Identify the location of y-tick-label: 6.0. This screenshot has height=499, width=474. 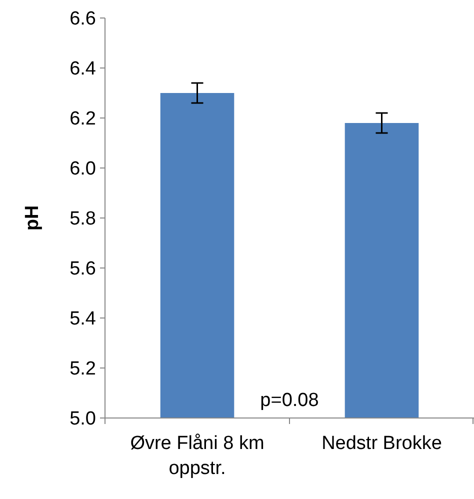
(83, 169).